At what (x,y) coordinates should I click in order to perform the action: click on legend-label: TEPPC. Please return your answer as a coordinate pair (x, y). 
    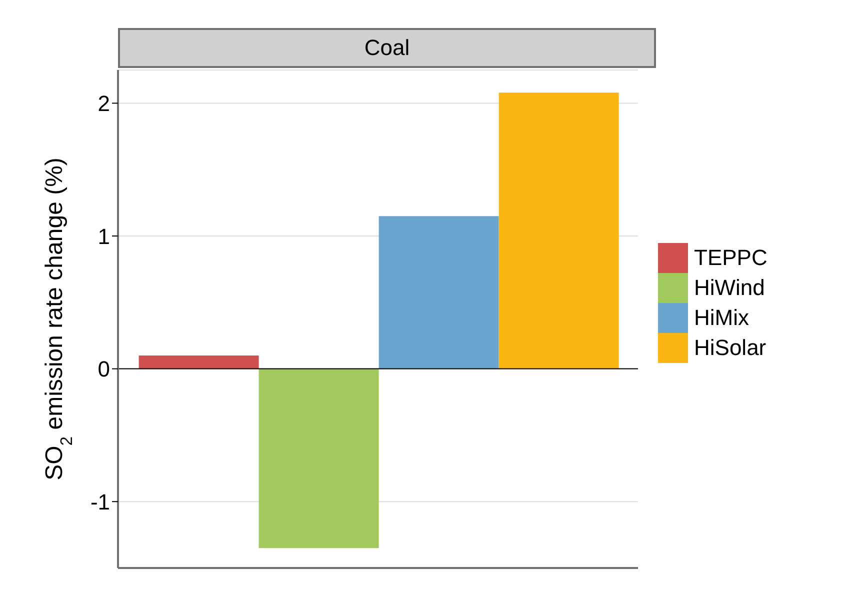
    Looking at the image, I should click on (731, 258).